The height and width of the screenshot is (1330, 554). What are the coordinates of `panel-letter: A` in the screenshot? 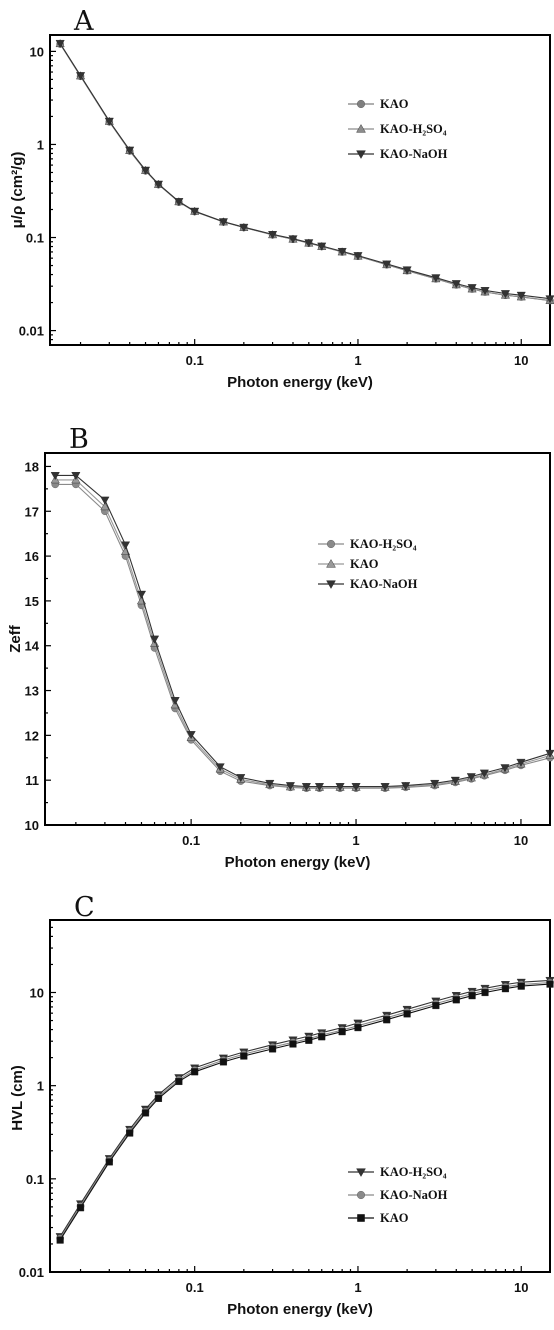 It's located at (83, 21).